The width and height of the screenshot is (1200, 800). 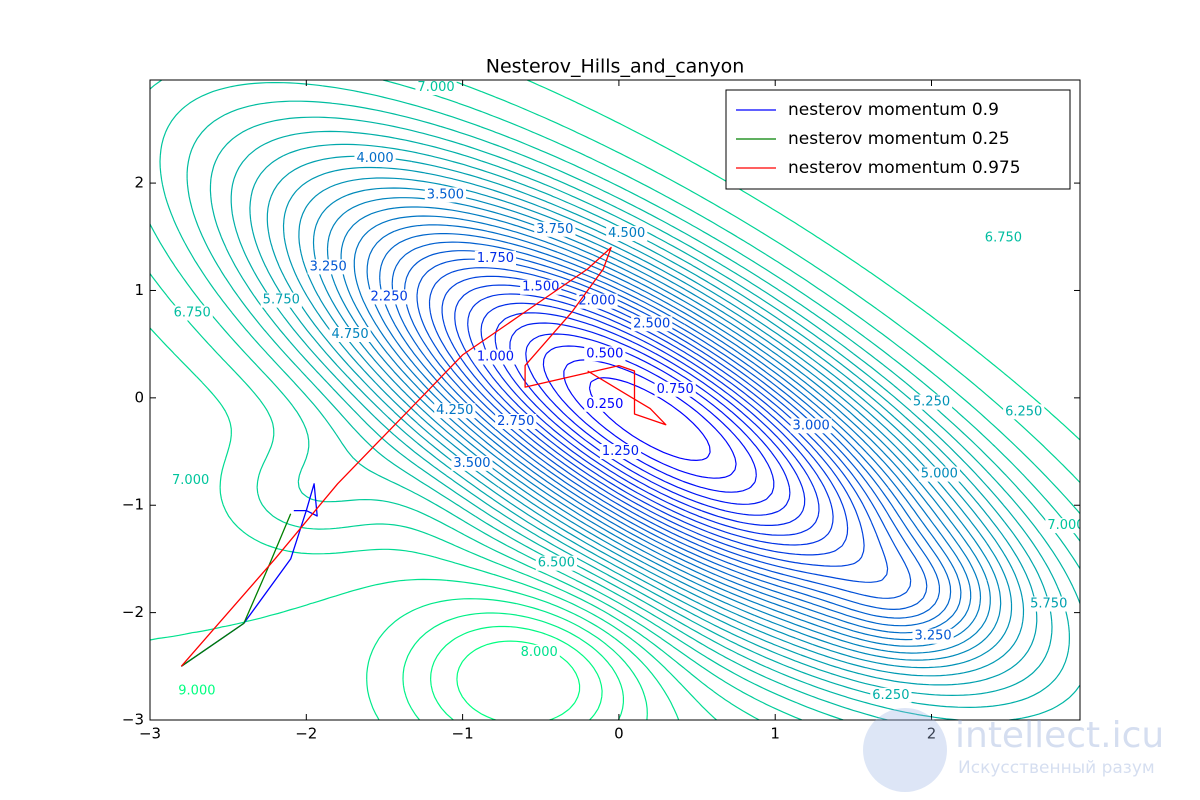 I want to click on watermark-logo, so click(x=905, y=750).